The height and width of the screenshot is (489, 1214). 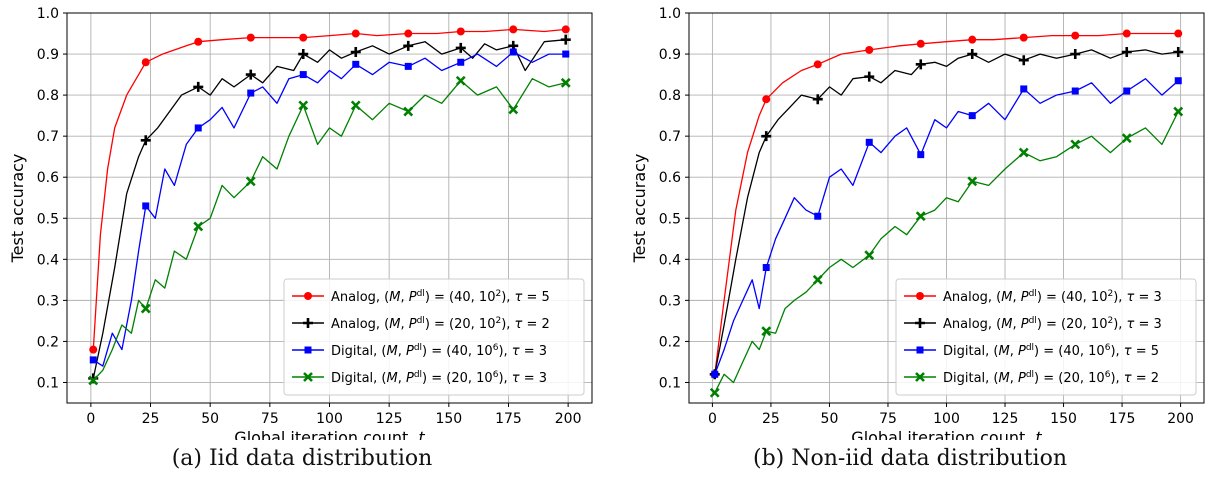 I want to click on p1-ytick-label-3: 0.4, so click(x=670, y=260).